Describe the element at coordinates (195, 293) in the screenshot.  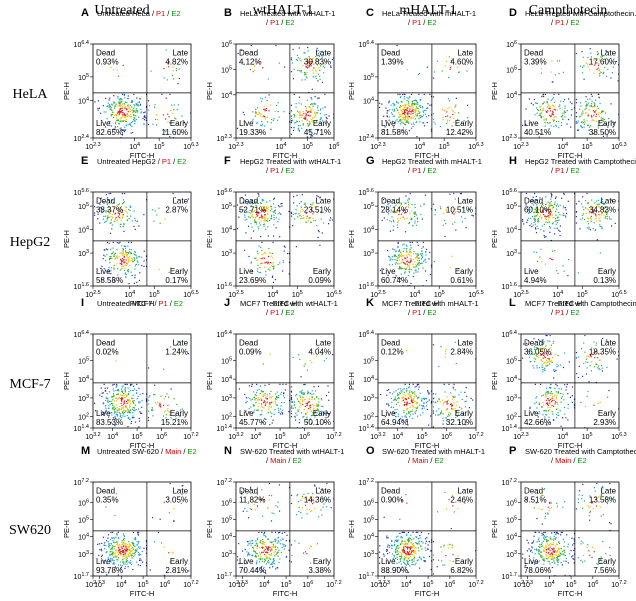
I see `tick-exponent: 6.5` at that location.